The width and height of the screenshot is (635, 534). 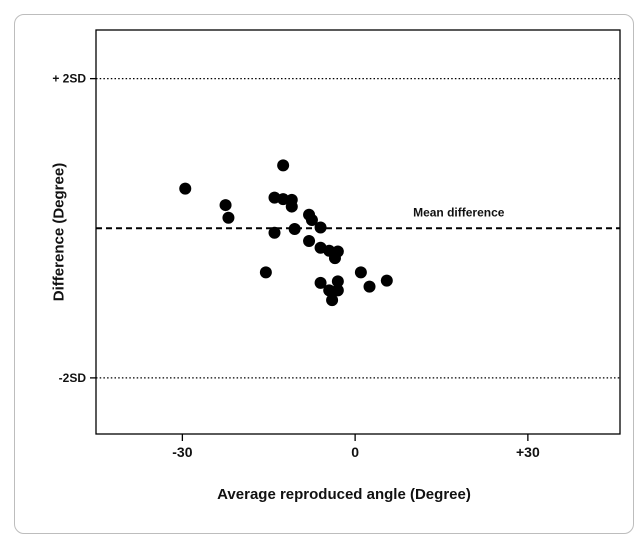 I want to click on x-tick-label: +30, so click(x=528, y=452).